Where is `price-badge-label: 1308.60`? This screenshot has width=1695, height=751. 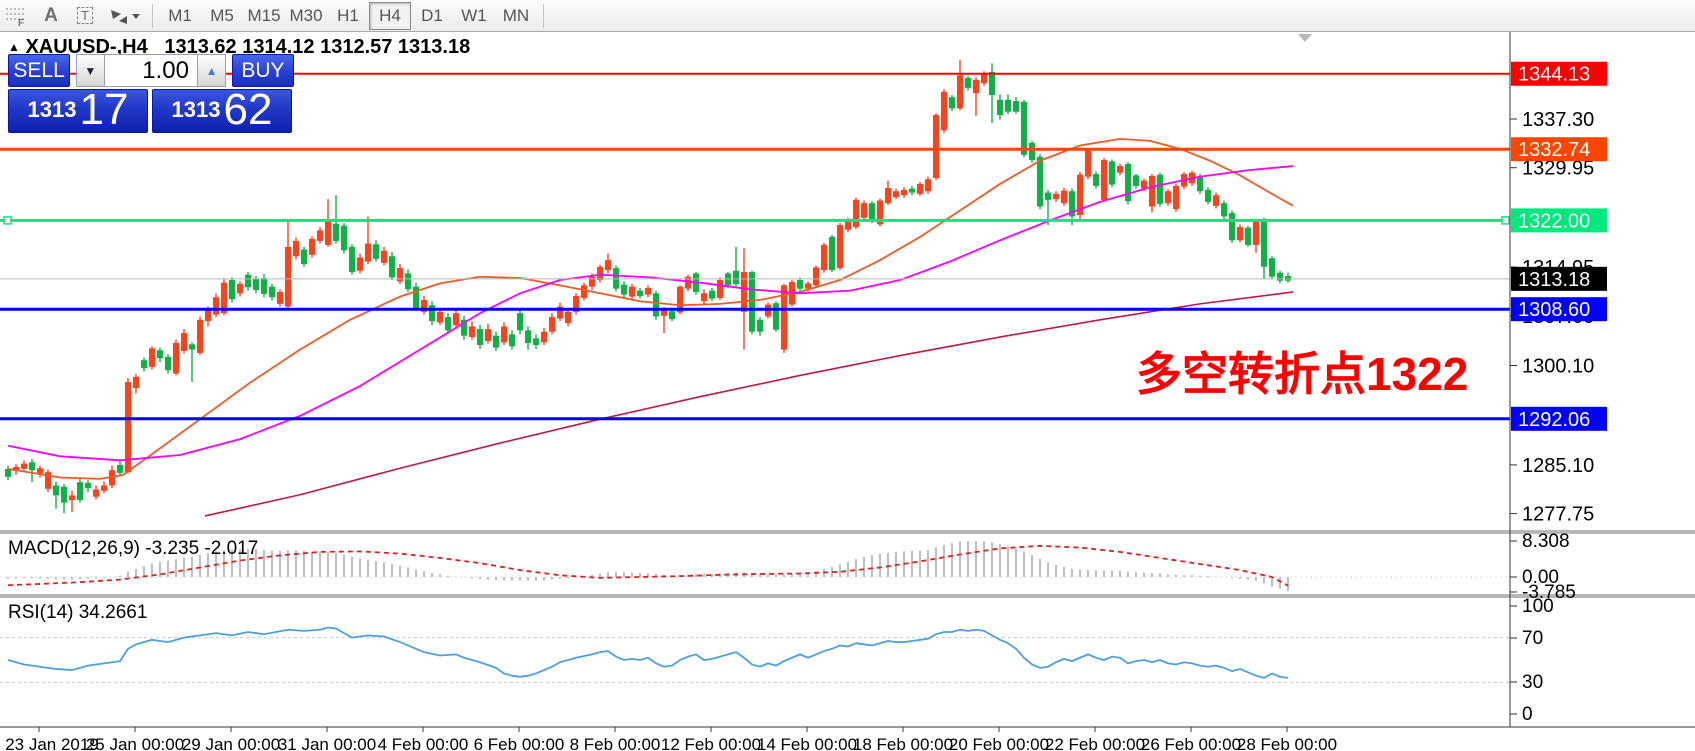 price-badge-label: 1308.60 is located at coordinates (1554, 310).